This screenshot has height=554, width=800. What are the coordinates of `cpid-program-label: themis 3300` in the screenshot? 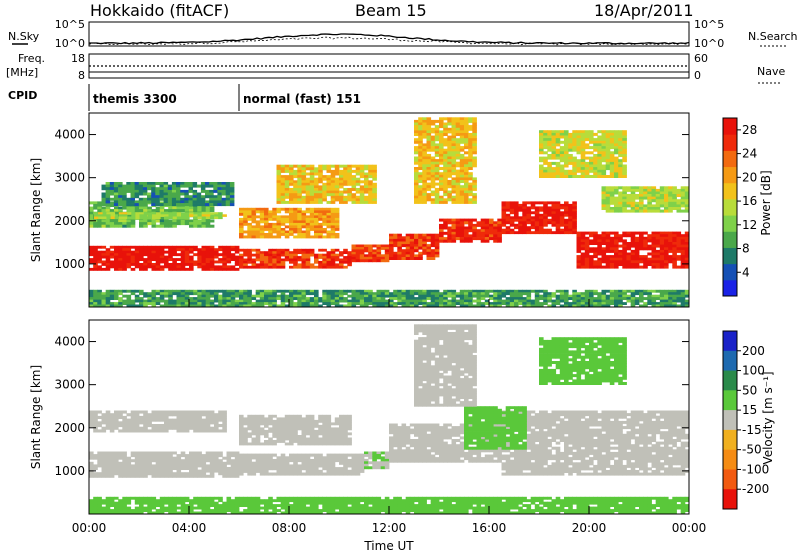 It's located at (135, 99).